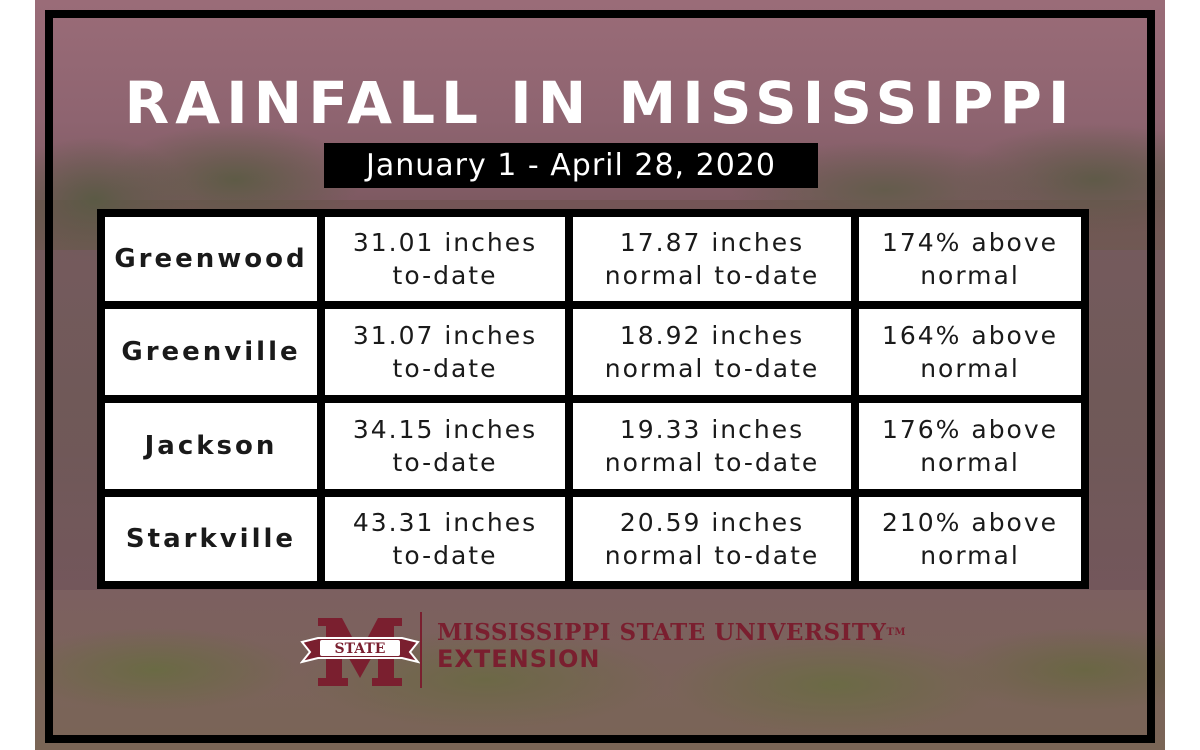 Image resolution: width=1200 pixels, height=750 pixels. What do you see at coordinates (445, 429) in the screenshot?
I see `inches-value: 34.15 inches` at bounding box center [445, 429].